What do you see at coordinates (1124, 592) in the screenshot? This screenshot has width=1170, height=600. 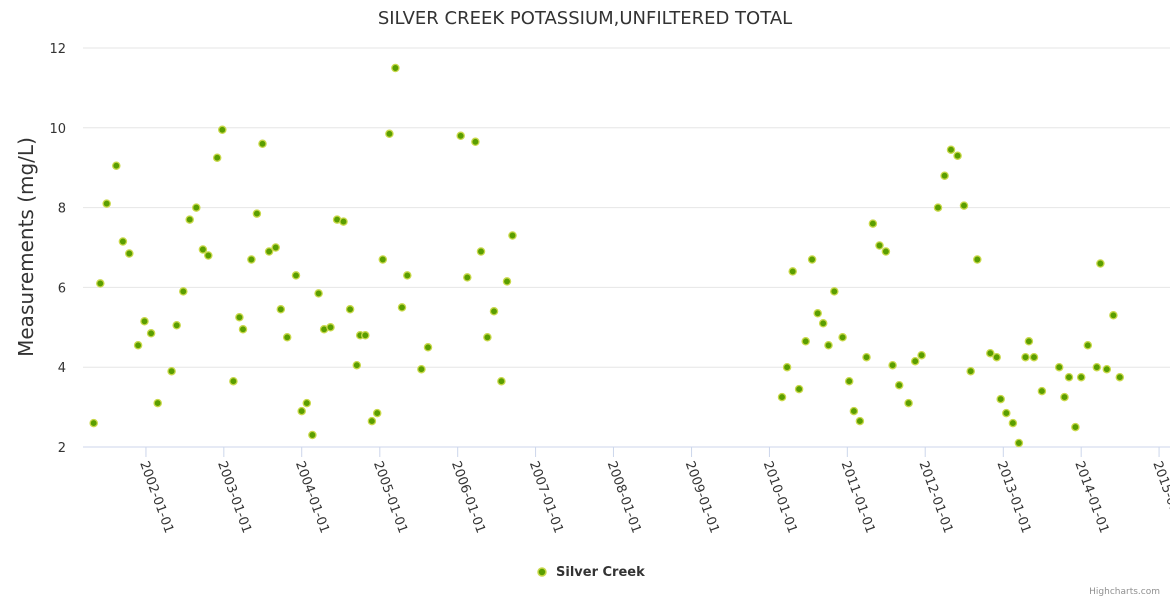 I see `credits-link: Highcharts.com` at bounding box center [1124, 592].